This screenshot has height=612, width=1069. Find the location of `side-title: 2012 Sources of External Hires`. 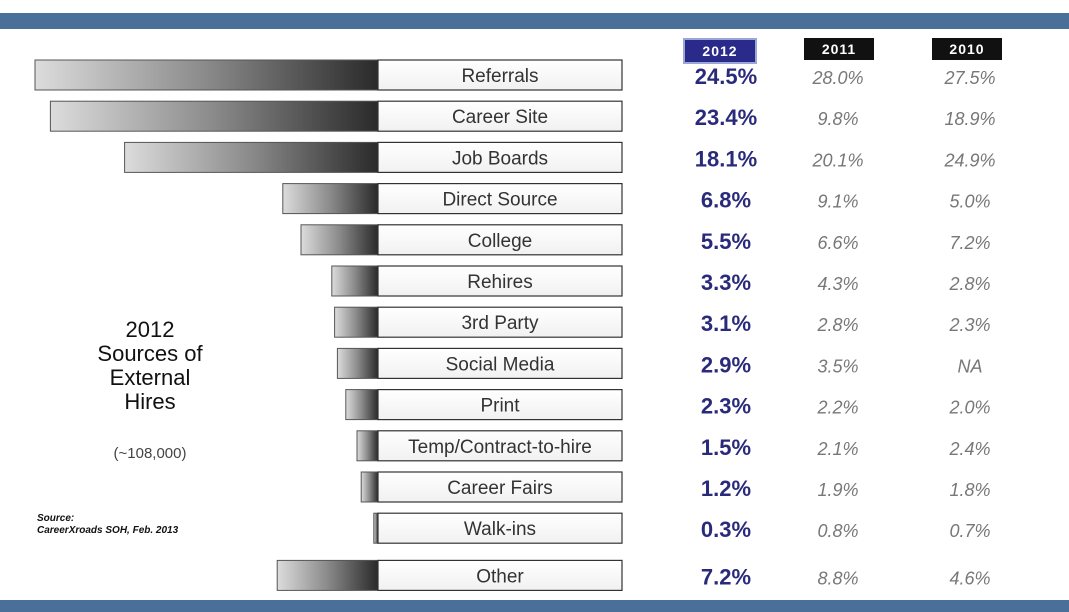

side-title: 2012 Sources of External Hires is located at coordinates (150, 366).